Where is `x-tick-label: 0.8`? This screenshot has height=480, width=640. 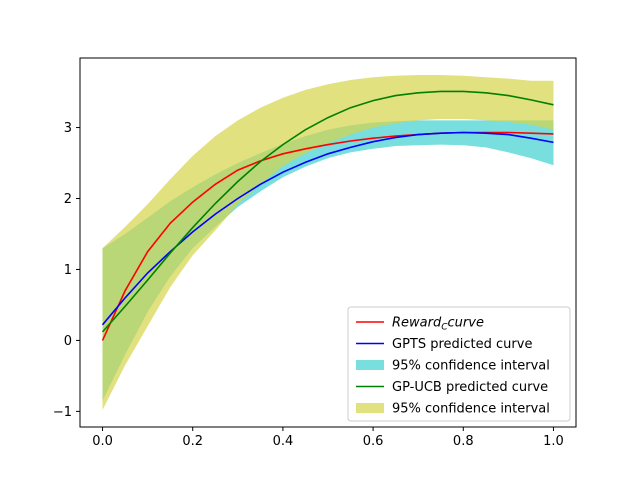
x-tick-label: 0.8 is located at coordinates (463, 441).